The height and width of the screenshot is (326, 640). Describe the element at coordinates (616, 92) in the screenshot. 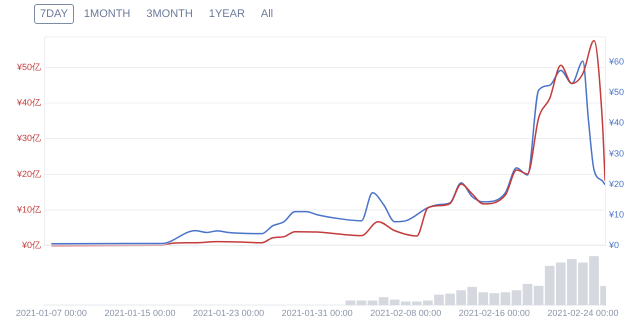

I see `y2-tick-label: ¥50` at that location.